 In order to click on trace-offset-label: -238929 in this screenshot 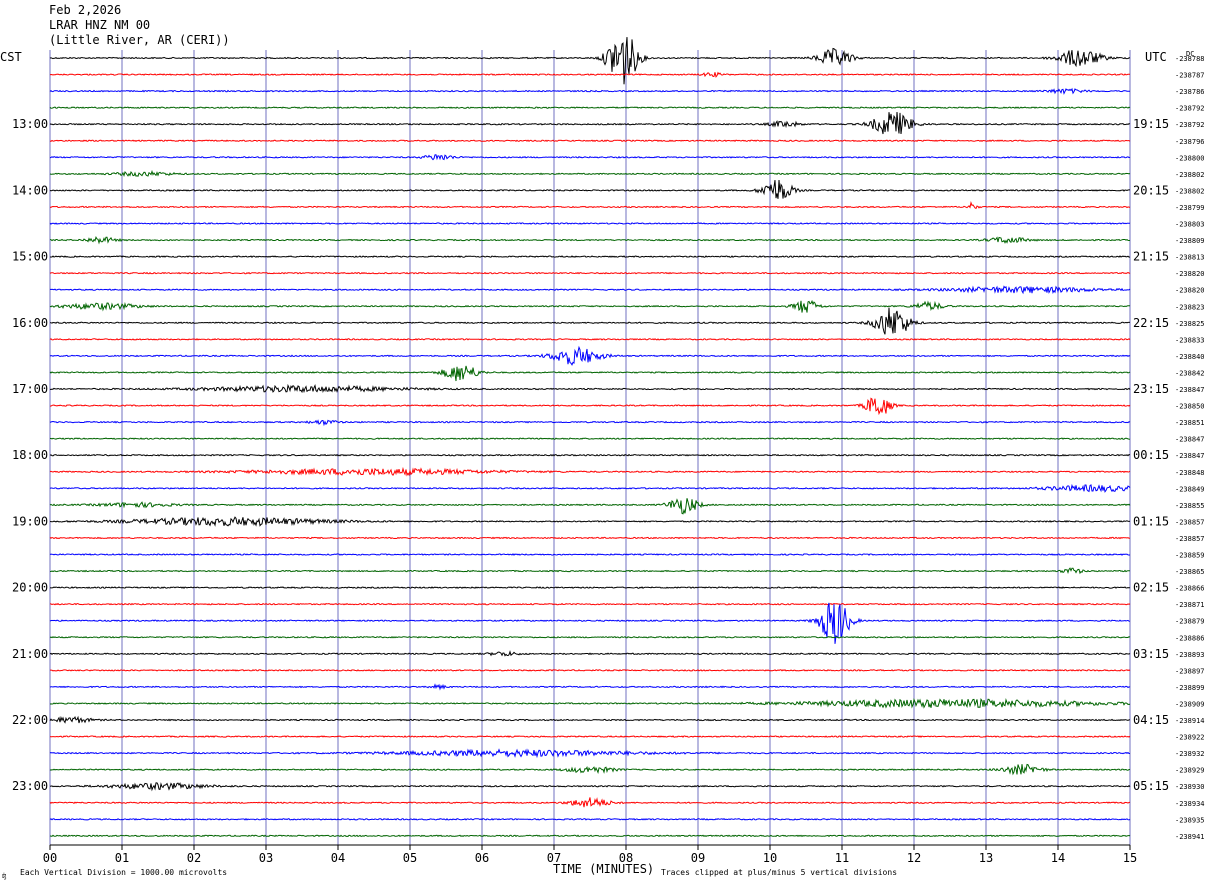, I will do `click(1190, 771)`.